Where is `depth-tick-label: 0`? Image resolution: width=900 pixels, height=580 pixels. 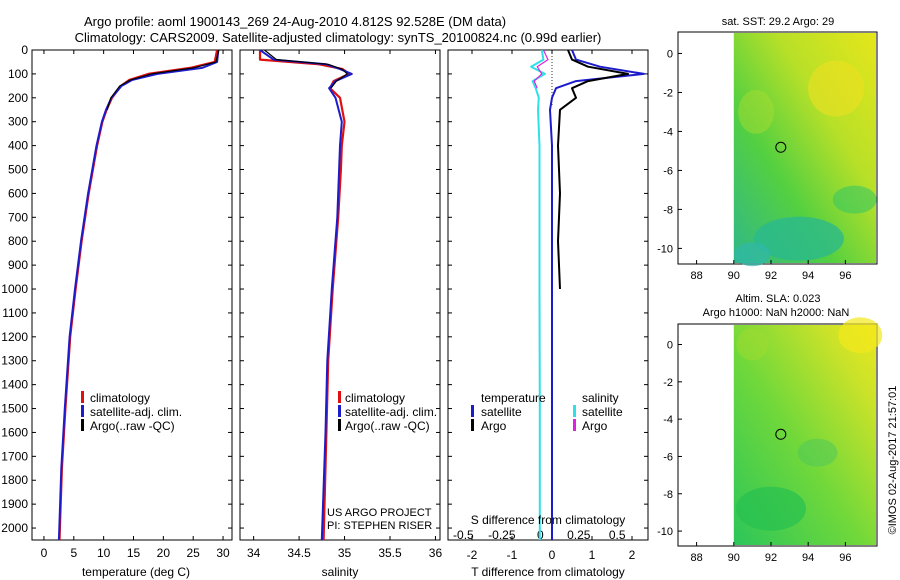 depth-tick-label: 0 is located at coordinates (24, 50).